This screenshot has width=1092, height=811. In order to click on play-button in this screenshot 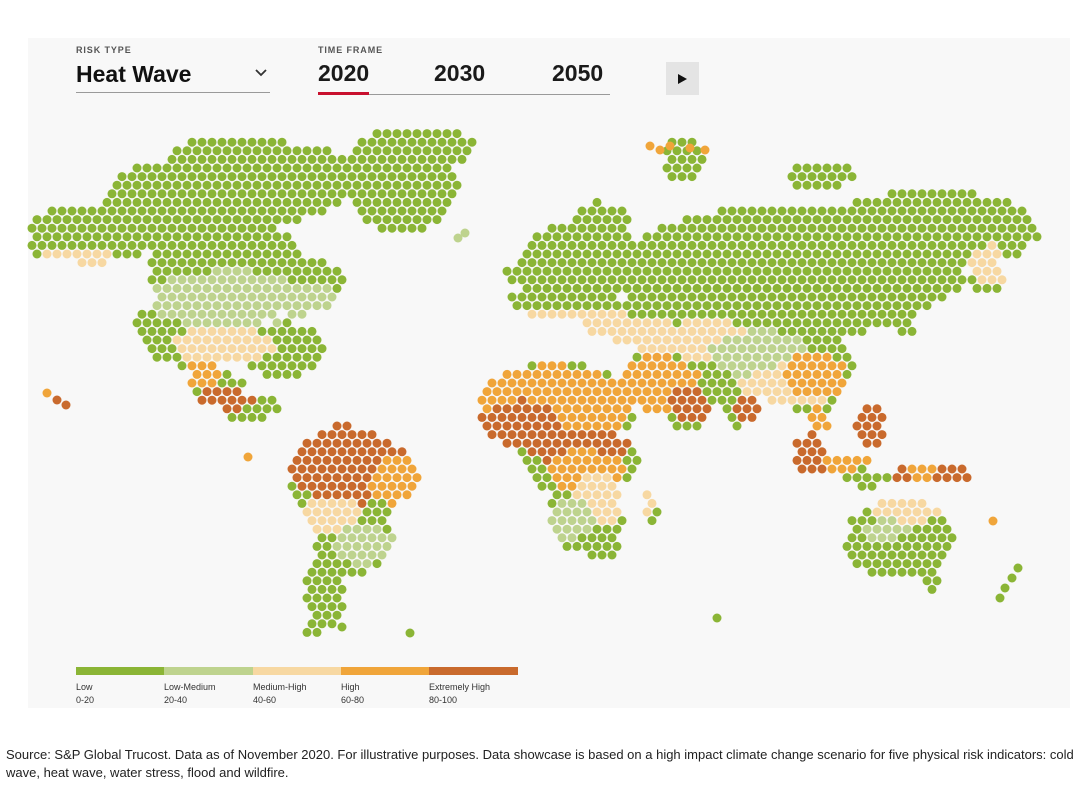, I will do `click(682, 78)`.